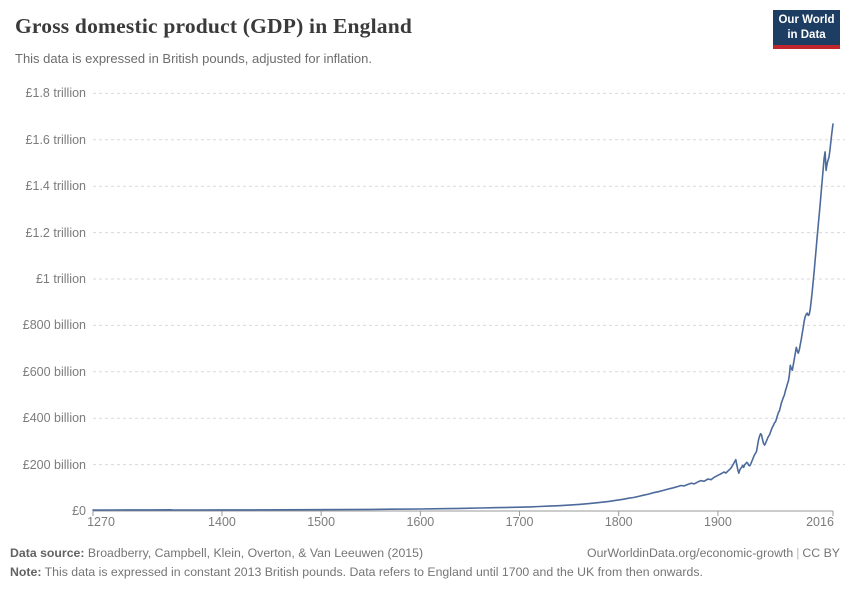  I want to click on page-title: Gross domestic product (GDP) in England, so click(214, 26).